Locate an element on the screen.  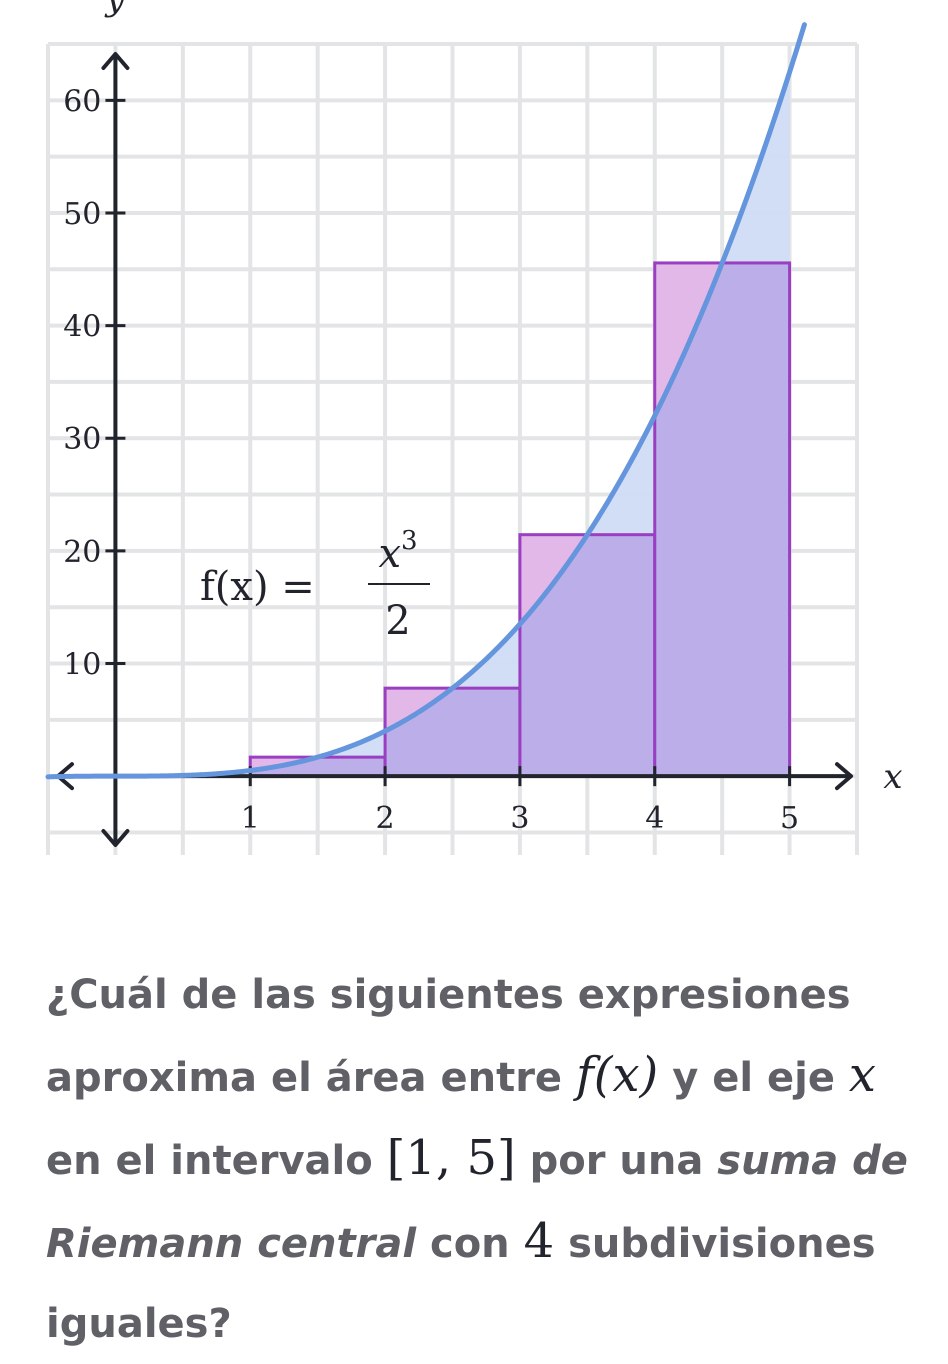
math-x: x is located at coordinates (862, 1075).